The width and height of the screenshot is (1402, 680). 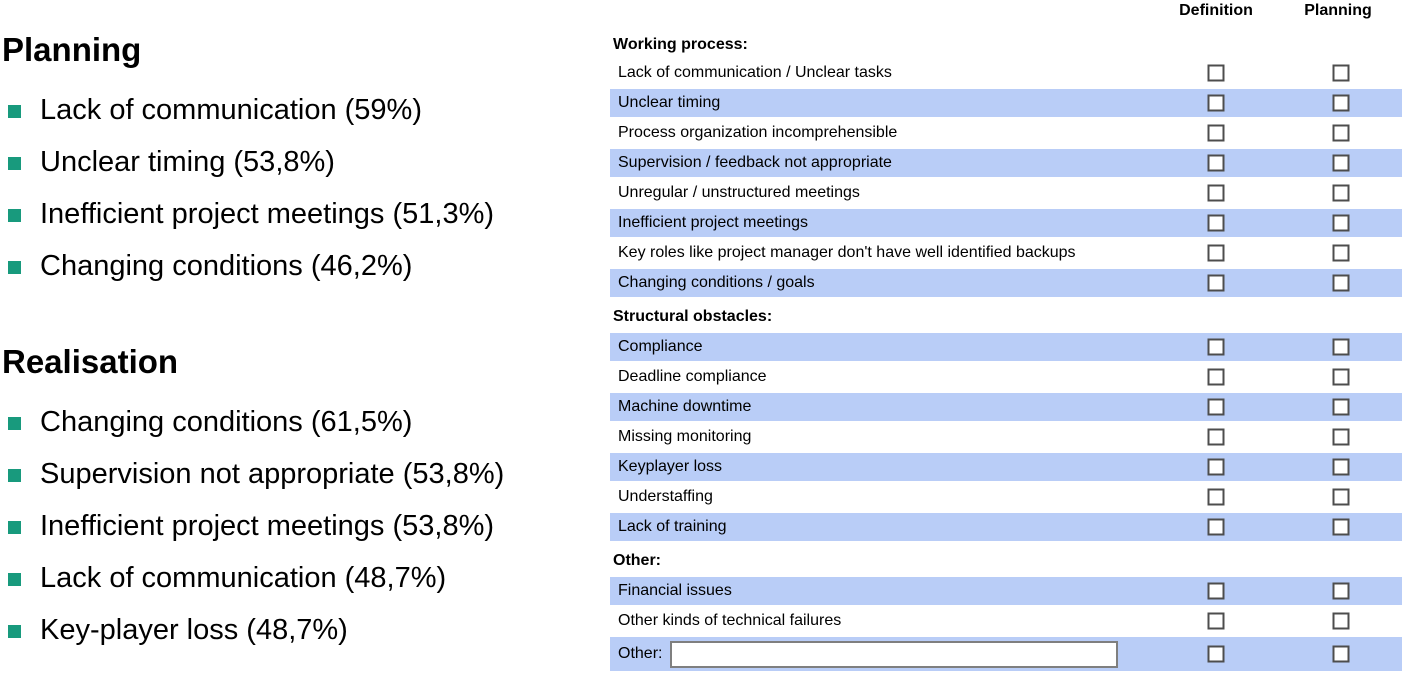 I want to click on table-row: Lack of communication / Unclear tasks, so click(x=1006, y=73).